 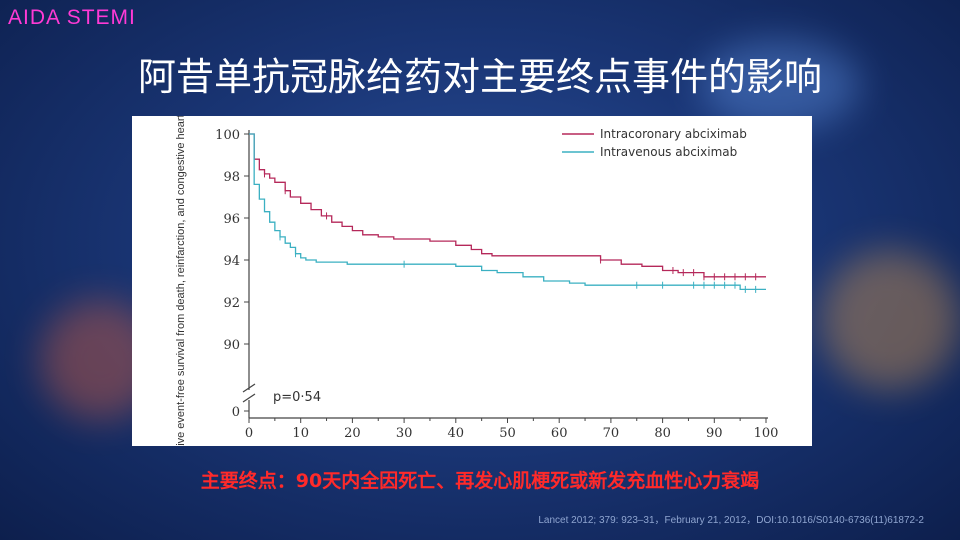 I want to click on p-value-annotation: p=0·54, so click(x=297, y=397).